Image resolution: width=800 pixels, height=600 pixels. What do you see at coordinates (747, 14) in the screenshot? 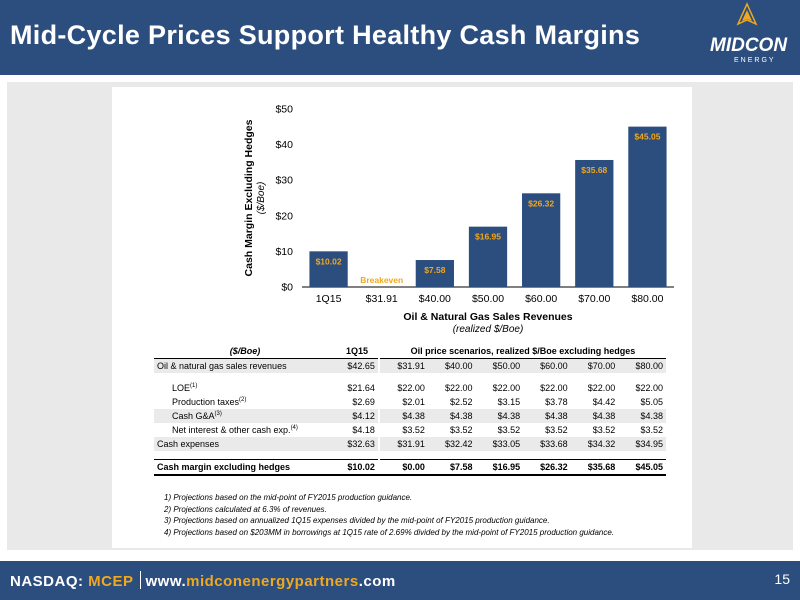
I see `flame-icon` at bounding box center [747, 14].